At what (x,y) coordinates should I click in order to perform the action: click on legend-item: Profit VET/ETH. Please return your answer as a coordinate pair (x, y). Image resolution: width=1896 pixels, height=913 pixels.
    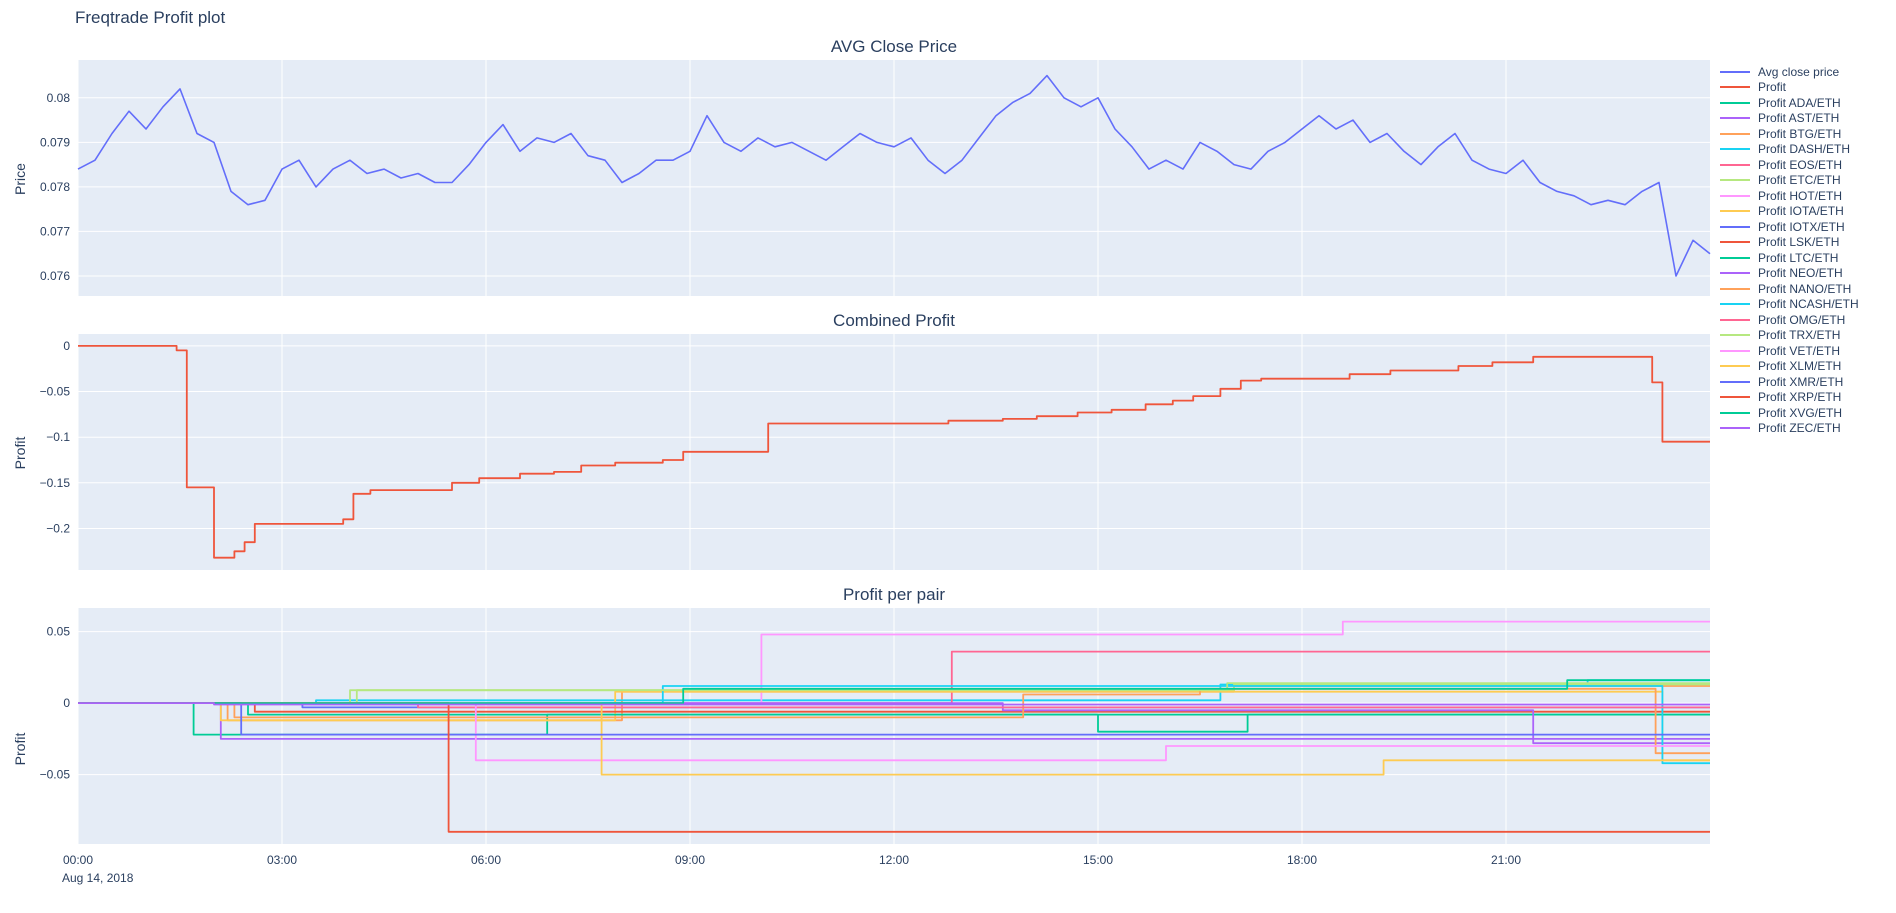
    Looking at the image, I should click on (1808, 351).